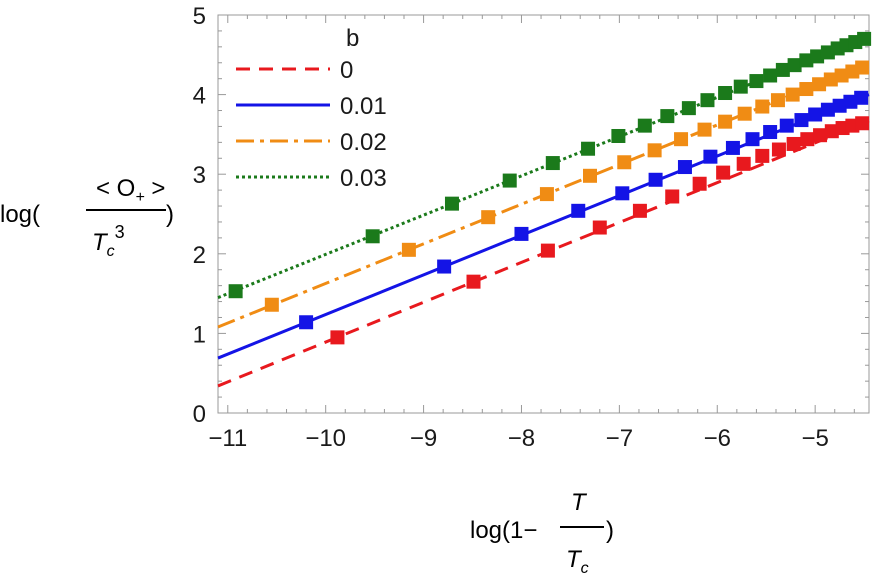 This screenshot has width=872, height=577. Describe the element at coordinates (577, 561) in the screenshot. I see `x-axis-label-denominator: Tc` at that location.